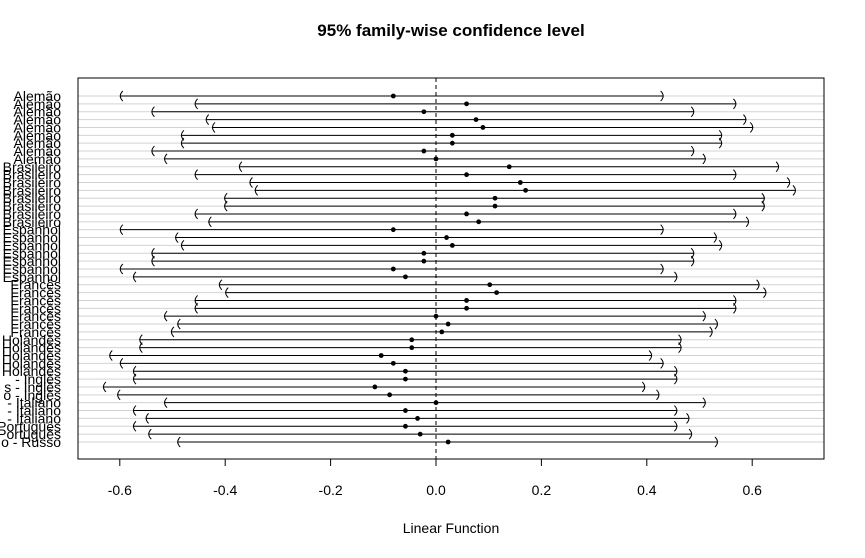 Image resolution: width=865 pixels, height=558 pixels. What do you see at coordinates (450, 30) in the screenshot?
I see `chart-title: 95% family-wise confidence level` at bounding box center [450, 30].